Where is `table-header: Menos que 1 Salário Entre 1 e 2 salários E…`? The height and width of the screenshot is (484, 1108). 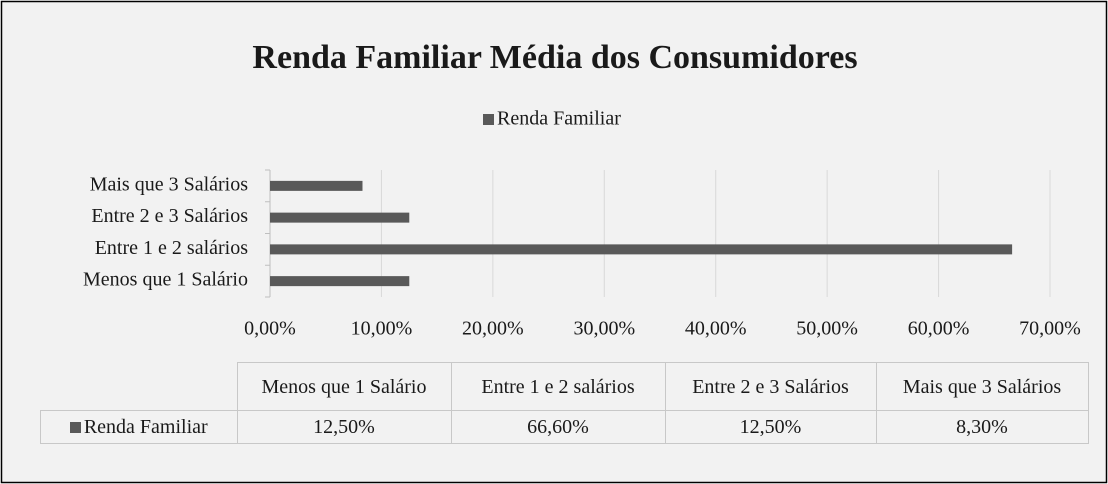 table-header: Menos que 1 Salário Entre 1 e 2 salários E… is located at coordinates (564, 386).